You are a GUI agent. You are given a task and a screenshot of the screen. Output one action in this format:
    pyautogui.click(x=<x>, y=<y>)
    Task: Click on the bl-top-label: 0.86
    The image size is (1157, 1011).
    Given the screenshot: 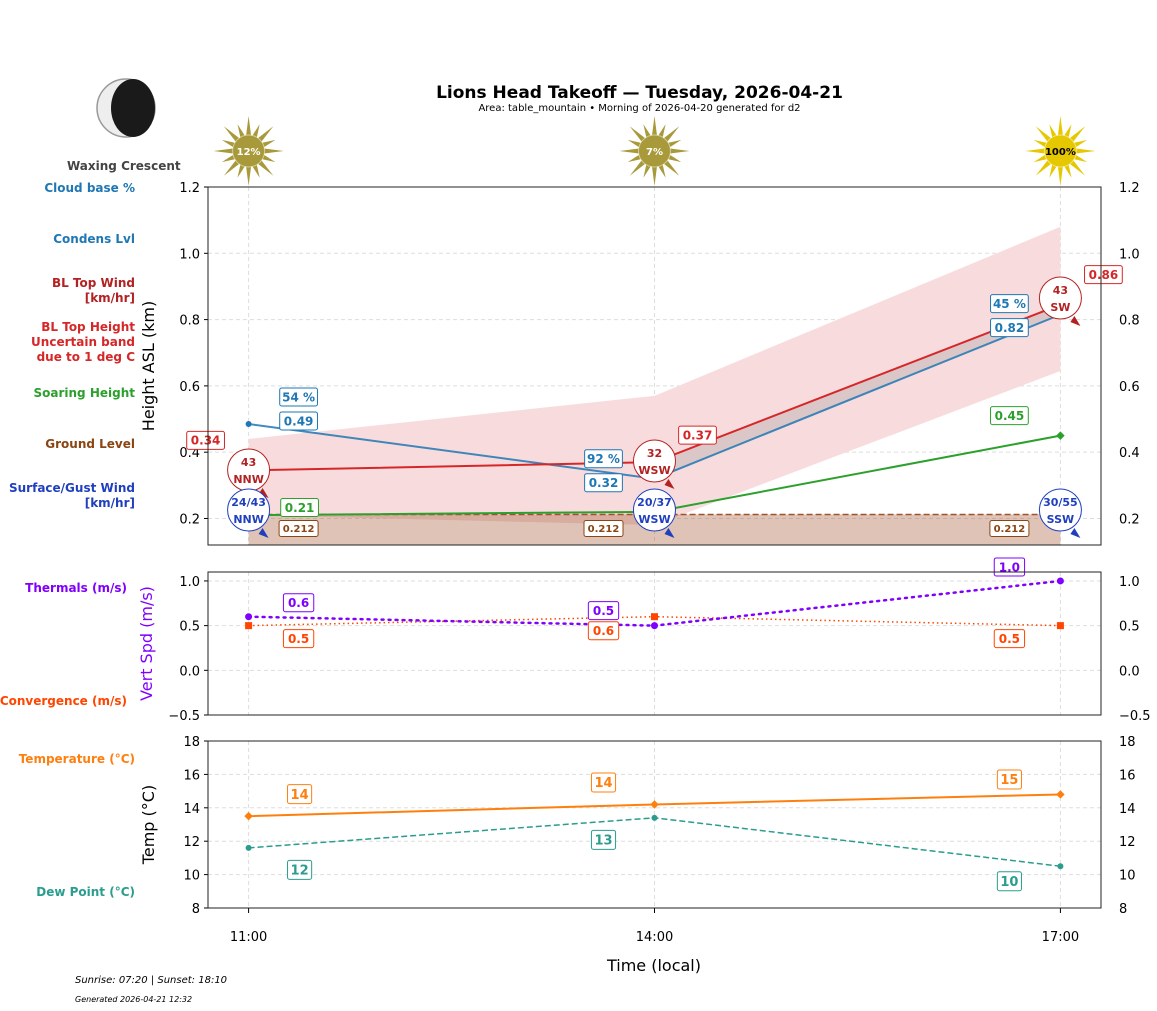 What is the action you would take?
    pyautogui.click(x=1104, y=275)
    